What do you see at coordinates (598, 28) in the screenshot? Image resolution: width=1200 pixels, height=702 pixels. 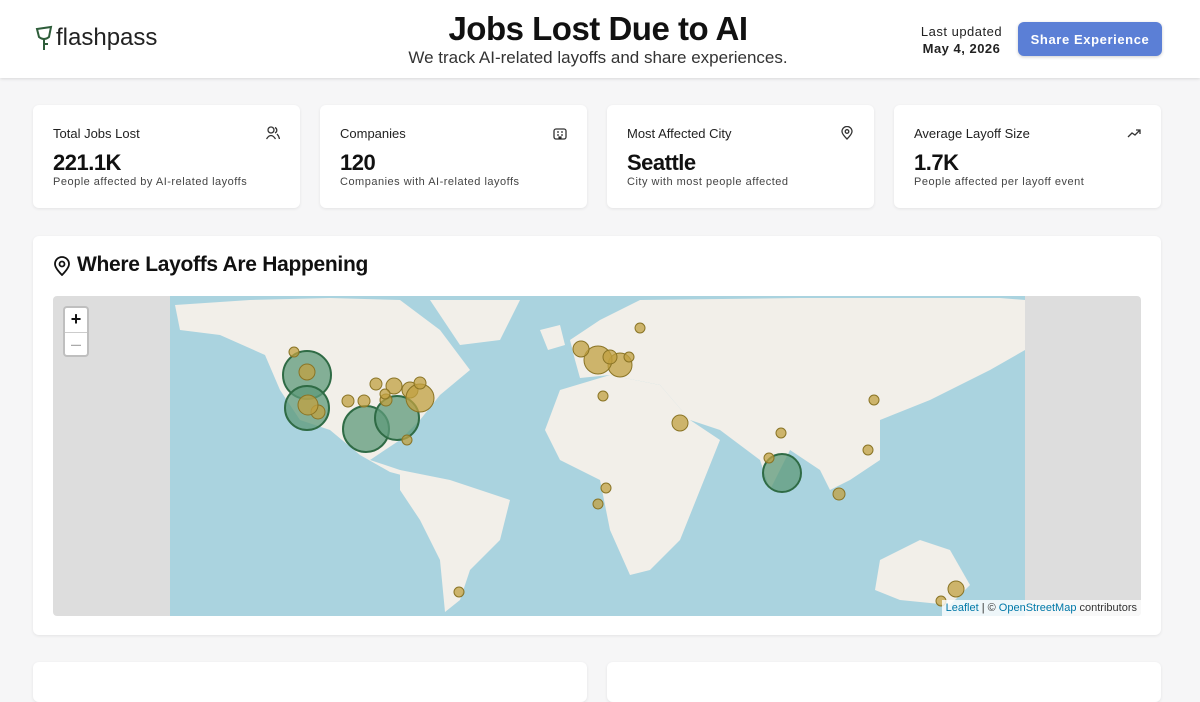 I see `page-title: Jobs Lost Due to AI` at bounding box center [598, 28].